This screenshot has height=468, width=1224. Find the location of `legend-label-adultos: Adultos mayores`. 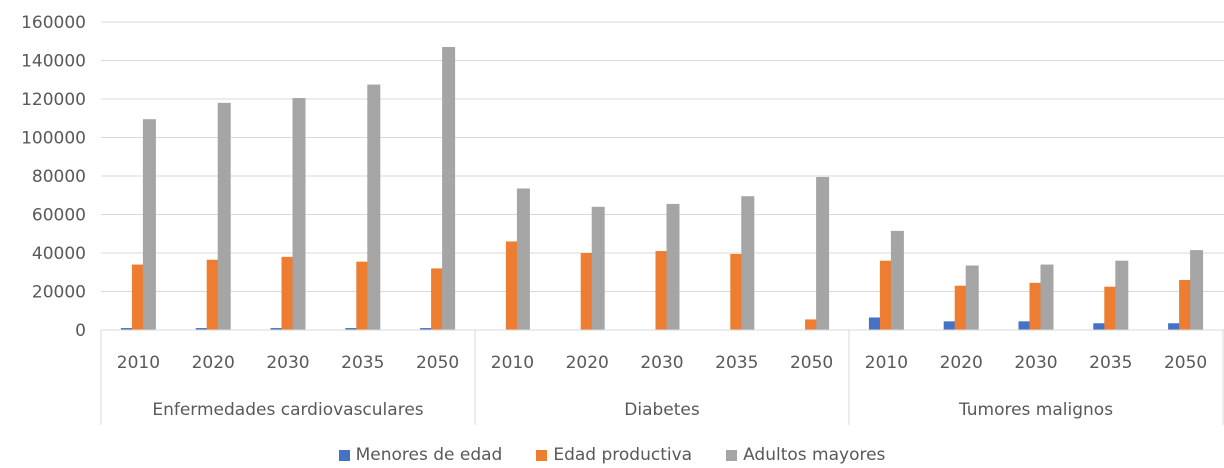

legend-label-adultos: Adultos mayores is located at coordinates (814, 455).